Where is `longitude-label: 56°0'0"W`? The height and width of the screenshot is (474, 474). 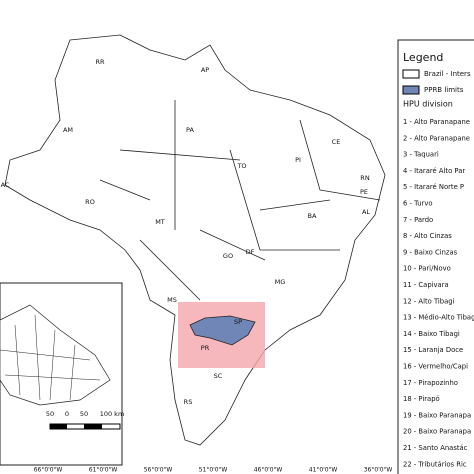
longitude-label: 56°0'0"W is located at coordinates (158, 470).